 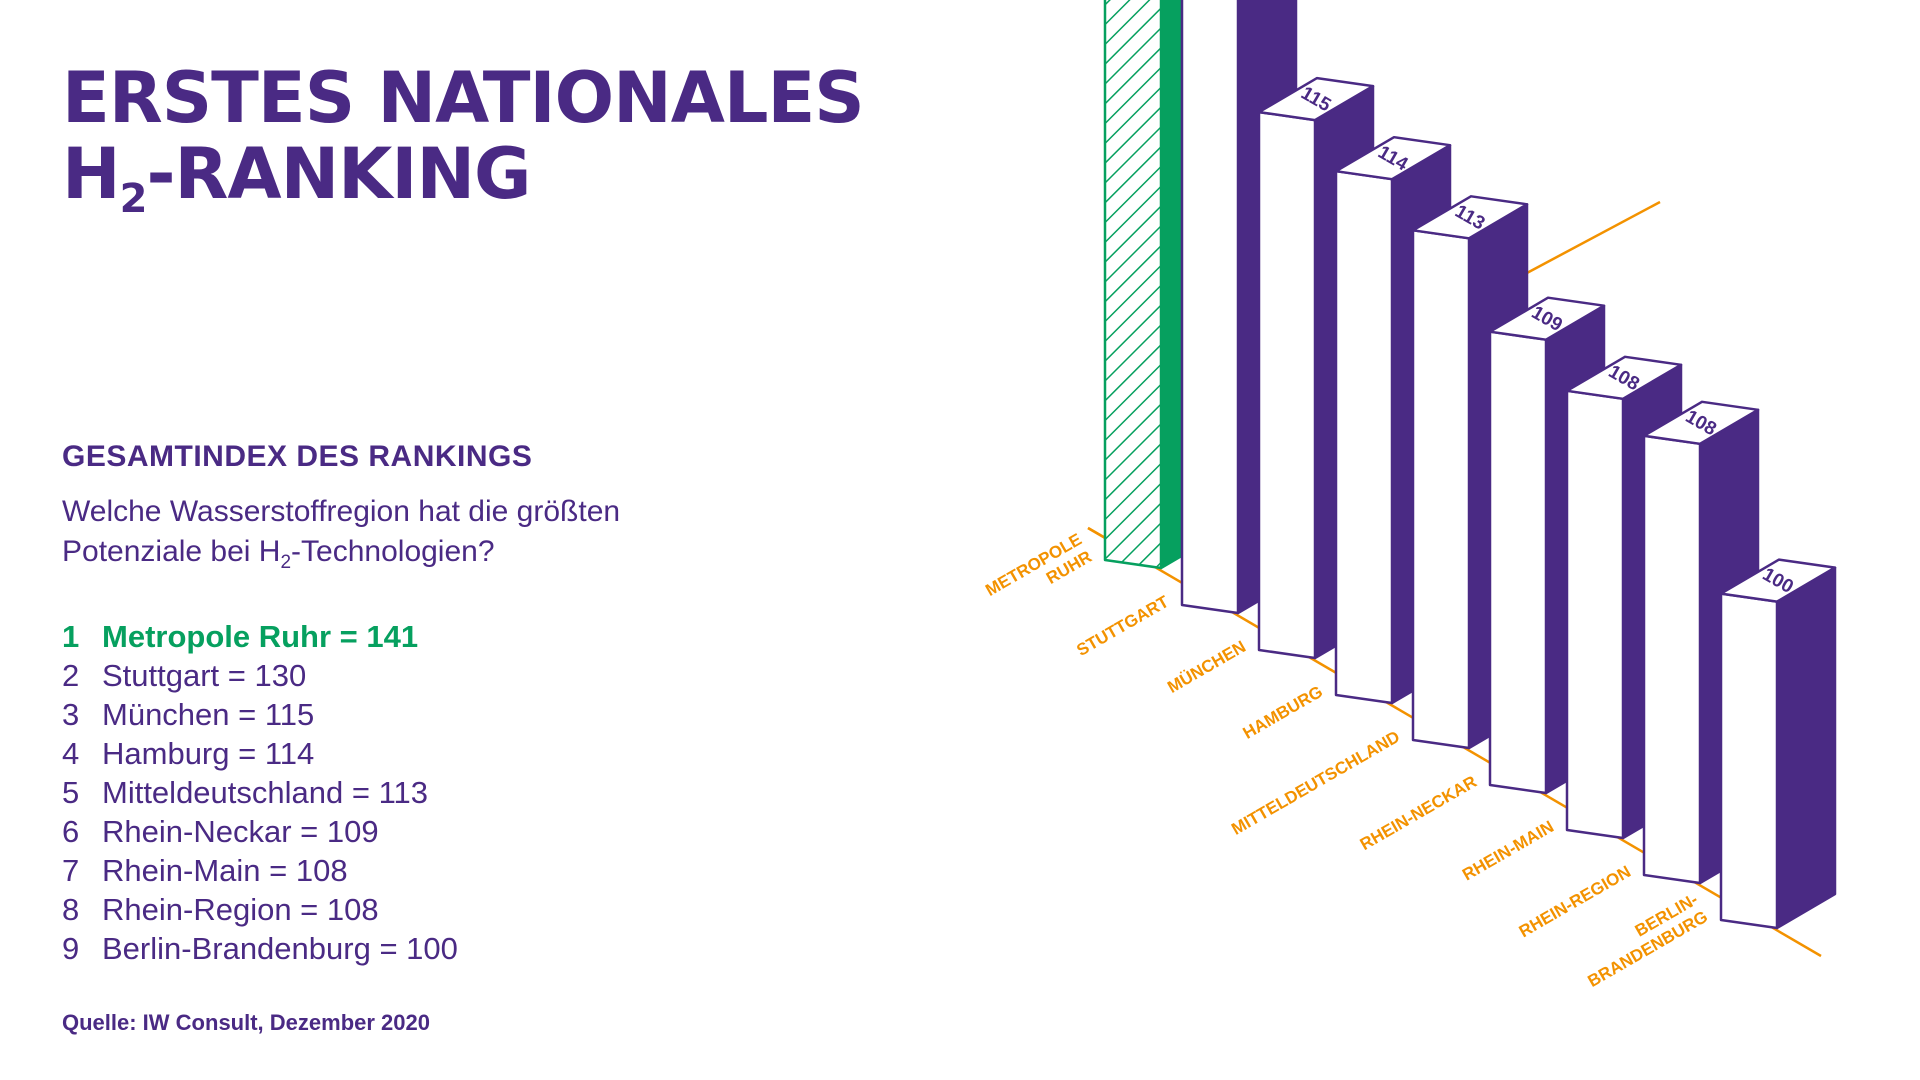 I want to click on category-label: STUTTGART, so click(x=1122, y=626).